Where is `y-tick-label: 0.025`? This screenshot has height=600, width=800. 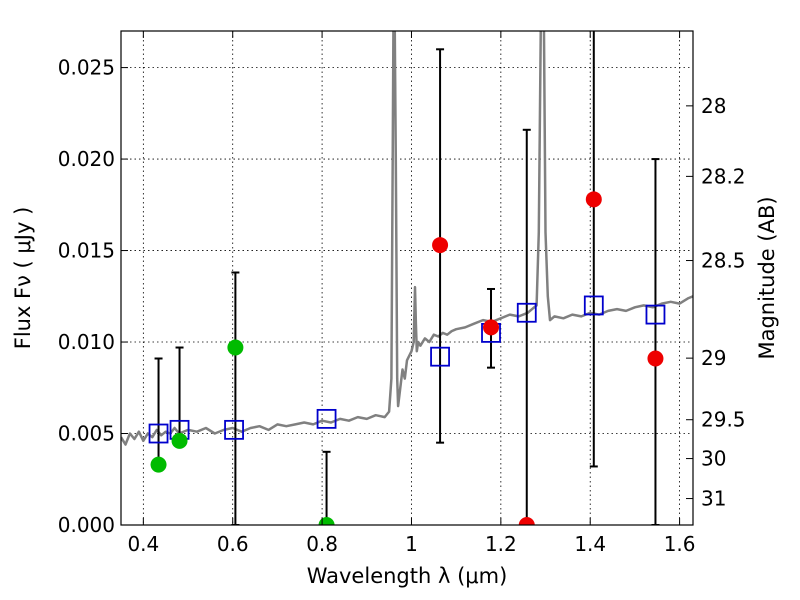 y-tick-label: 0.025 is located at coordinates (86, 68).